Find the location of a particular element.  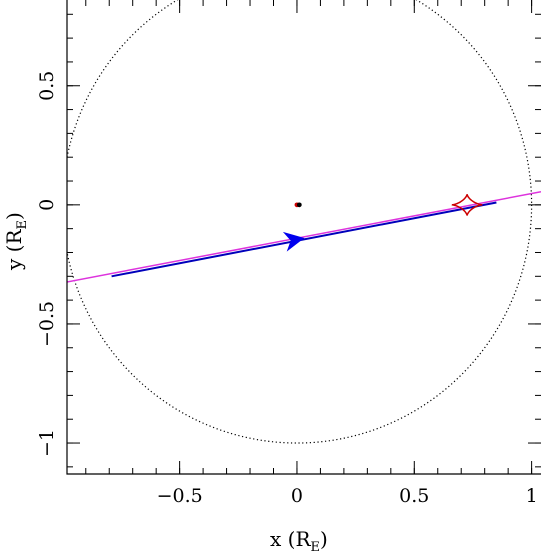

y-tick-label: 0 is located at coordinates (47, 205).